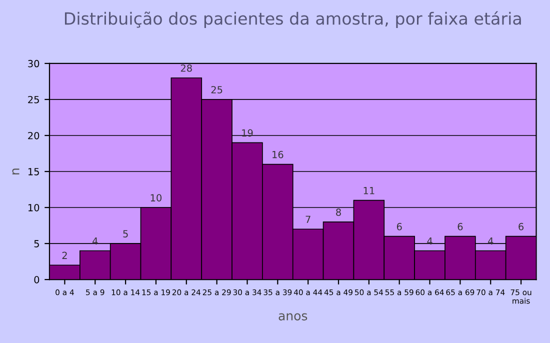 The height and width of the screenshot is (343, 550). Describe the element at coordinates (186, 68) in the screenshot. I see `data-label: 28` at that location.